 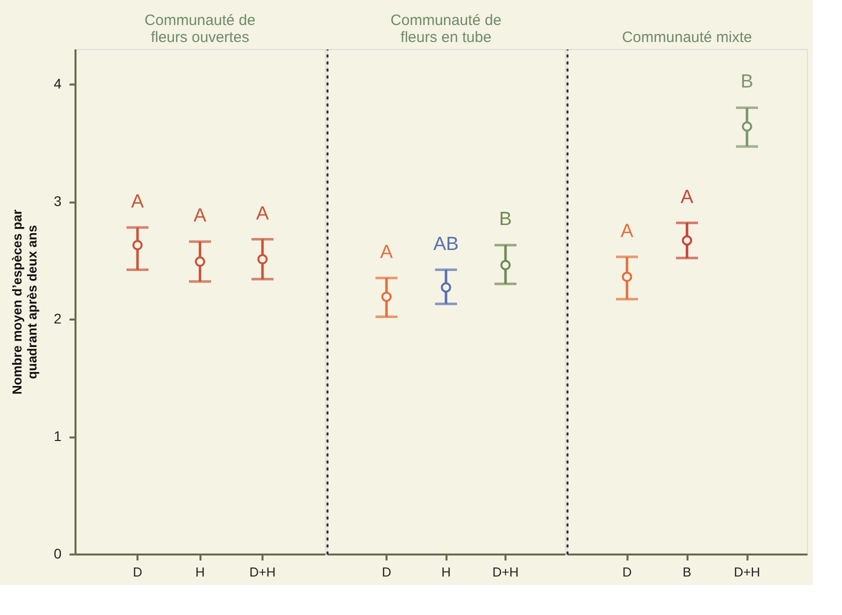 What do you see at coordinates (200, 29) in the screenshot?
I see `chart-title: Communauté de fleurs ouvertes` at bounding box center [200, 29].